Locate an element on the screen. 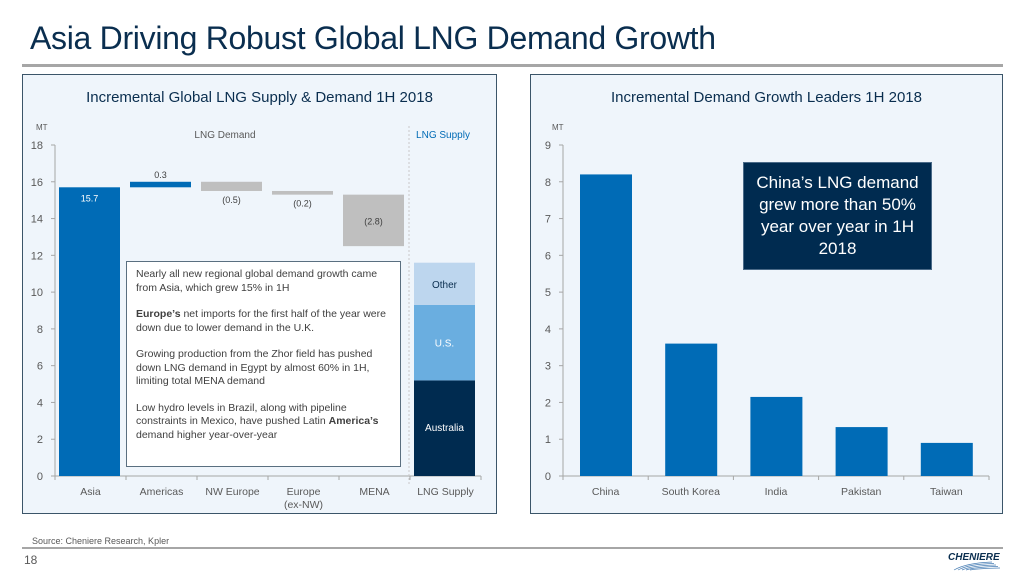 The image size is (1024, 576). x-category-label: South Korea is located at coordinates (691, 492).